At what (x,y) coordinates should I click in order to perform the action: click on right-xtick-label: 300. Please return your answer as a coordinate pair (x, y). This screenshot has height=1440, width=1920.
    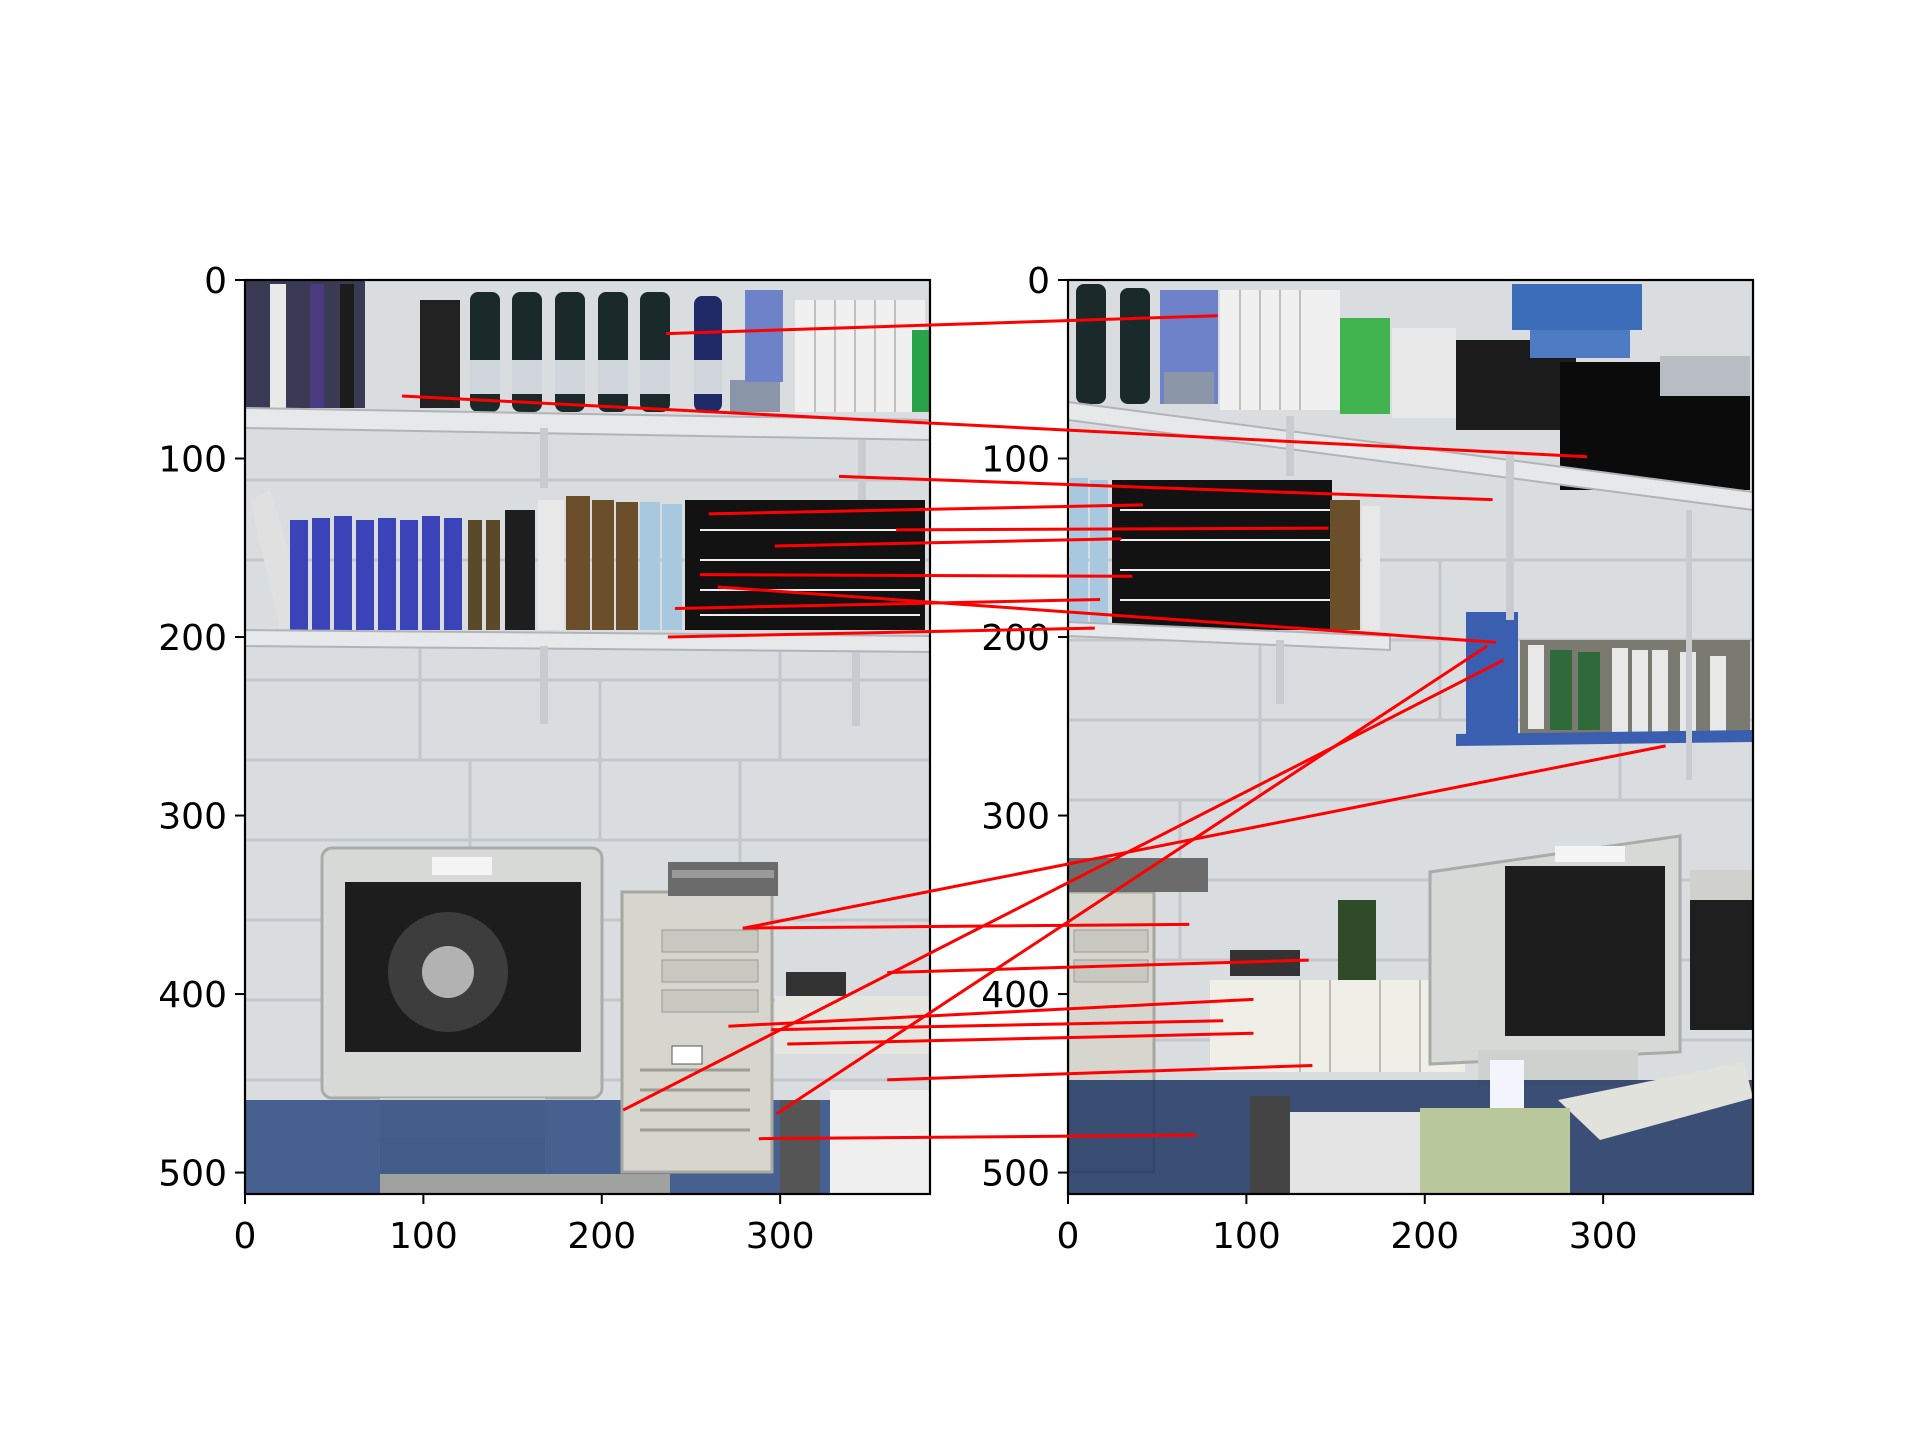
    Looking at the image, I should click on (1603, 1236).